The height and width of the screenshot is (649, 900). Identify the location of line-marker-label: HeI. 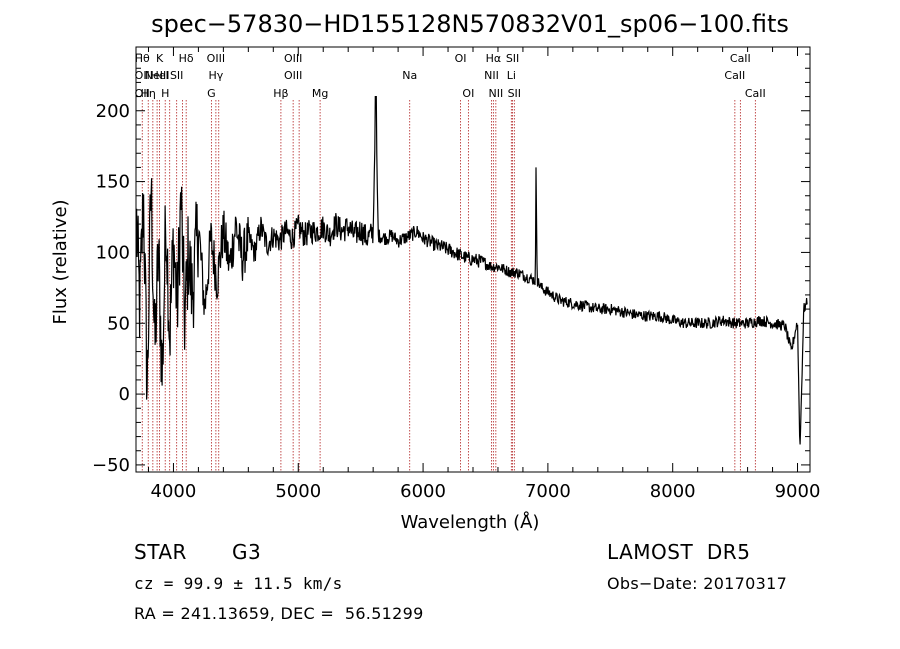
(159, 75).